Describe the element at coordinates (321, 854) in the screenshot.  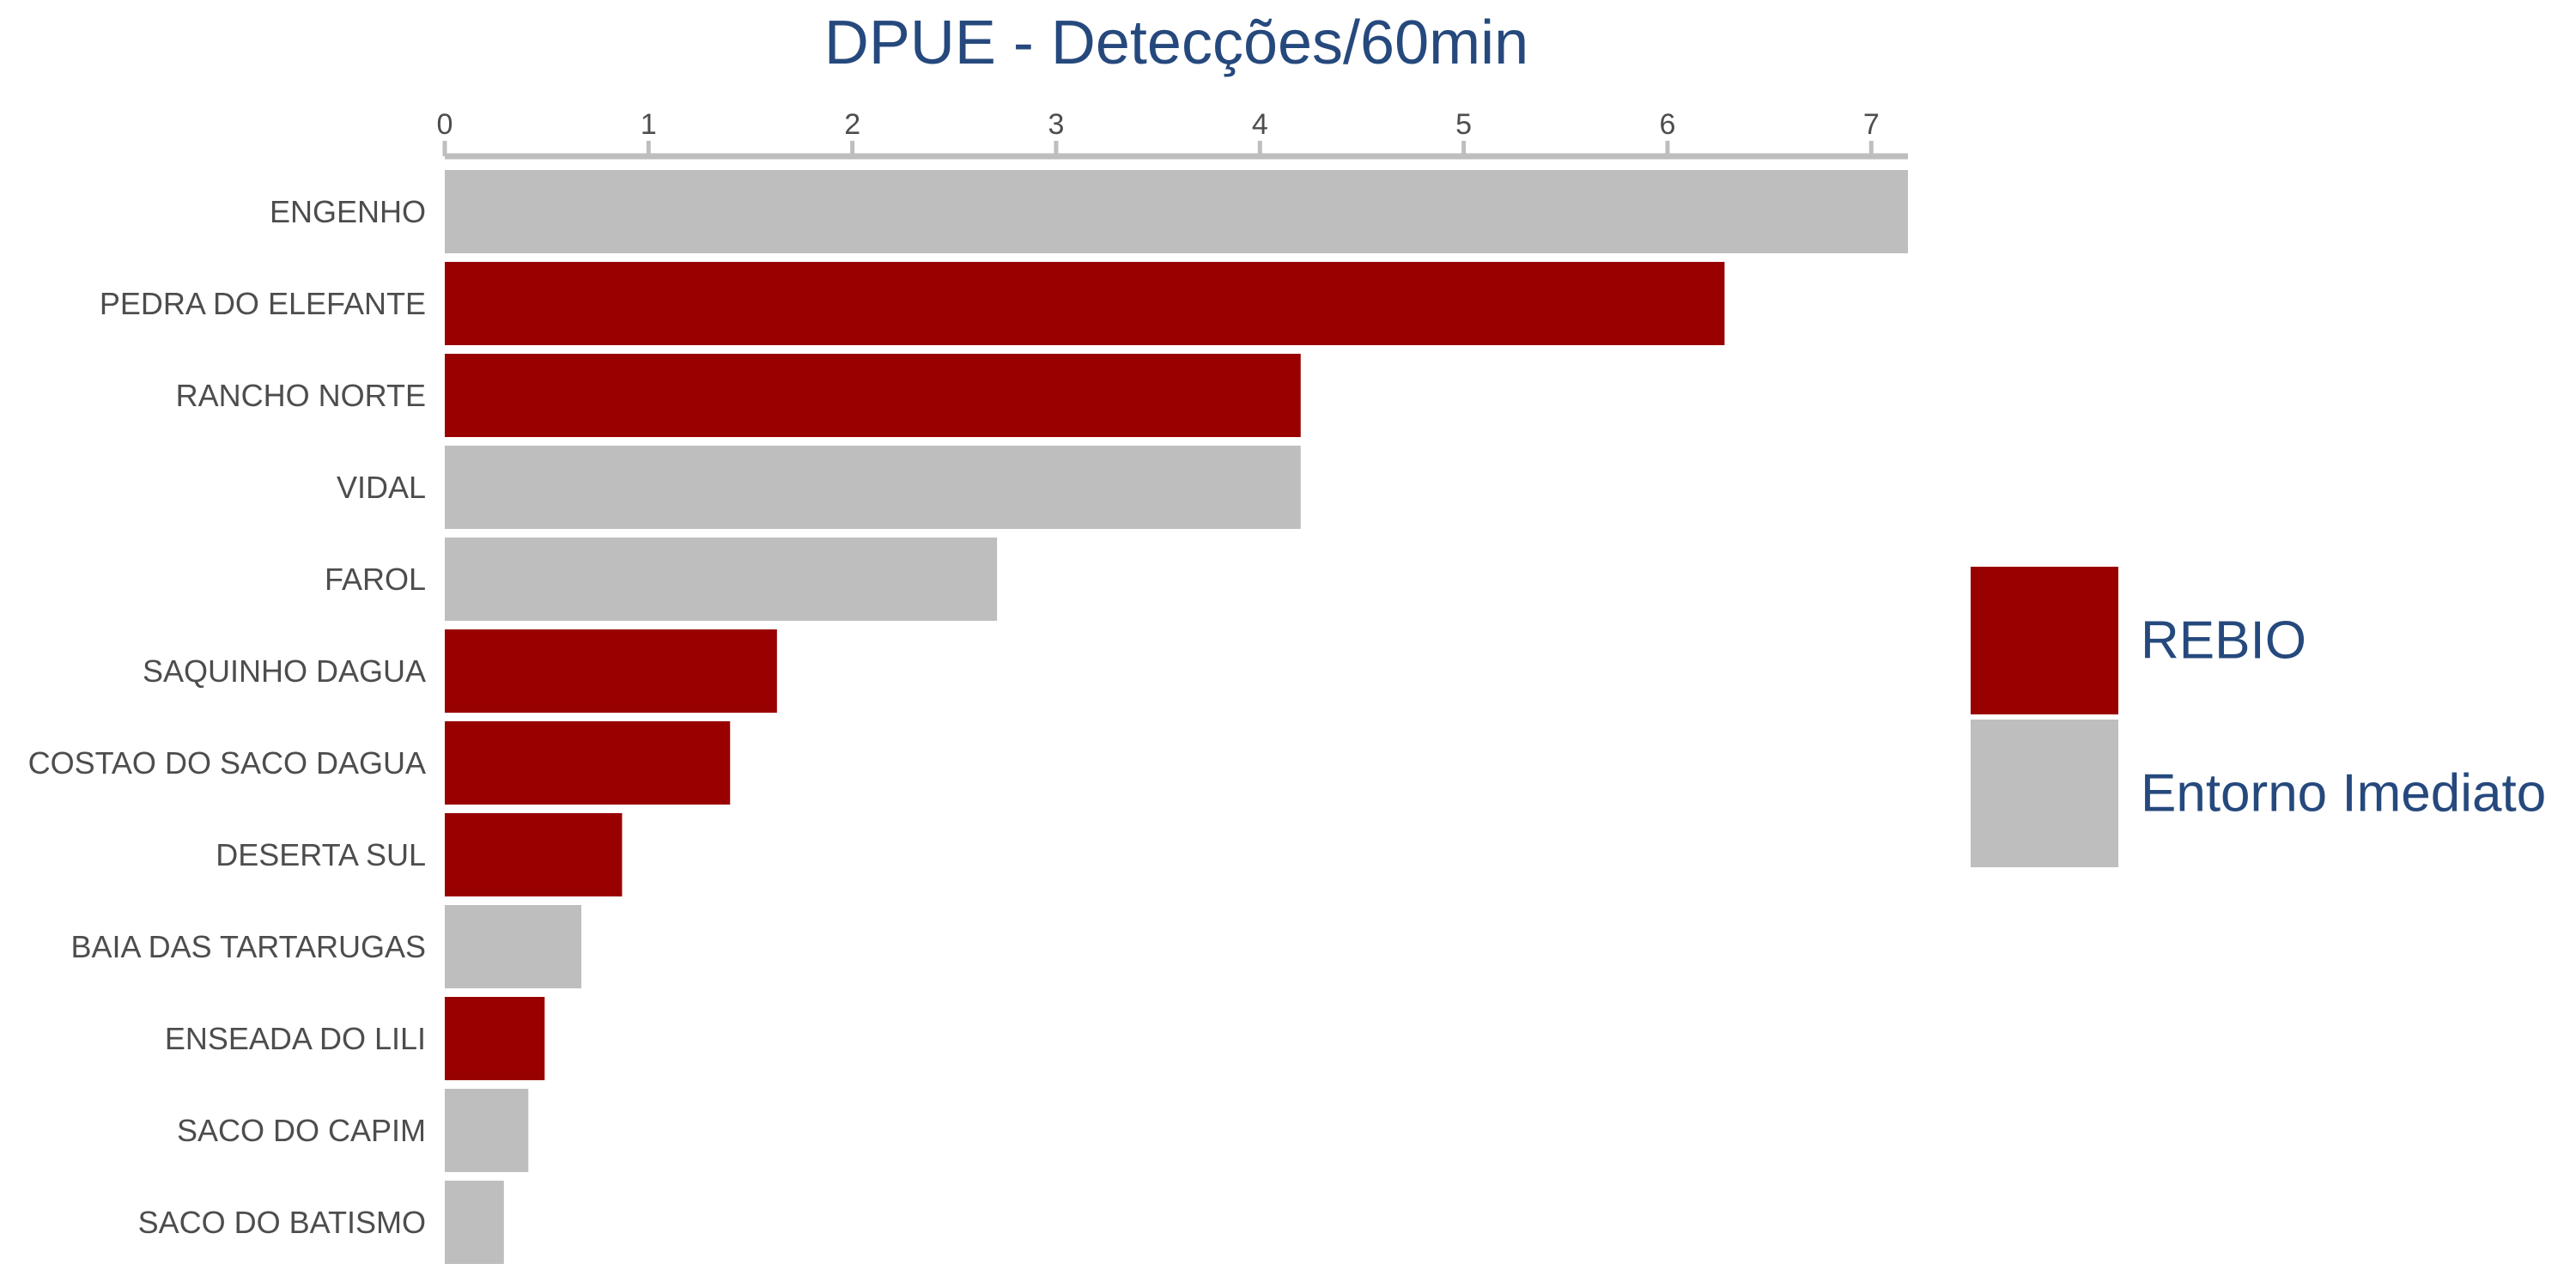
I see `category-label-deserta-sul: DESERTA SUL` at that location.